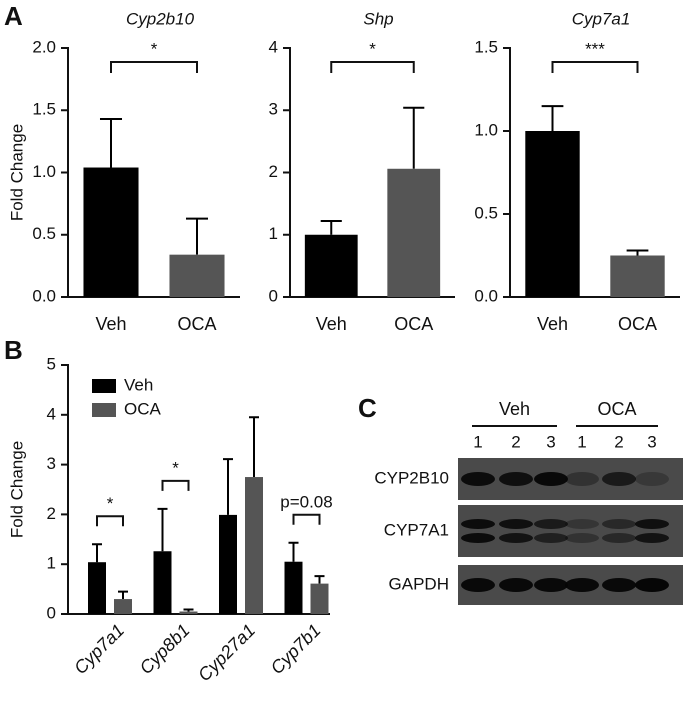 Image resolution: width=689 pixels, height=701 pixels. Describe the element at coordinates (601, 18) in the screenshot. I see `chart-title: Cyp7a1` at that location.